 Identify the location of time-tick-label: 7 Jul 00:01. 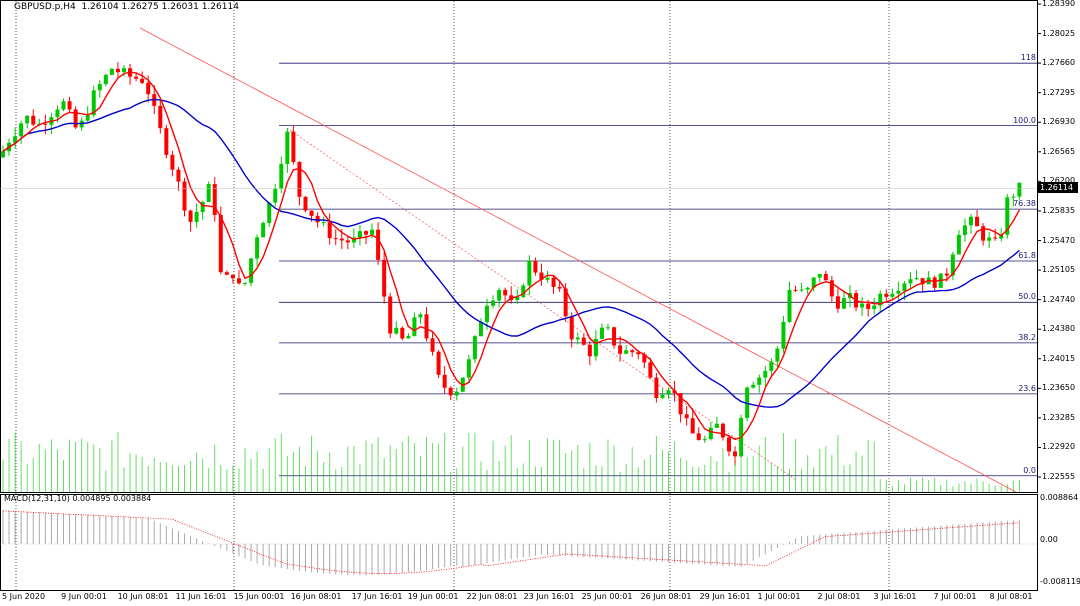
(955, 596).